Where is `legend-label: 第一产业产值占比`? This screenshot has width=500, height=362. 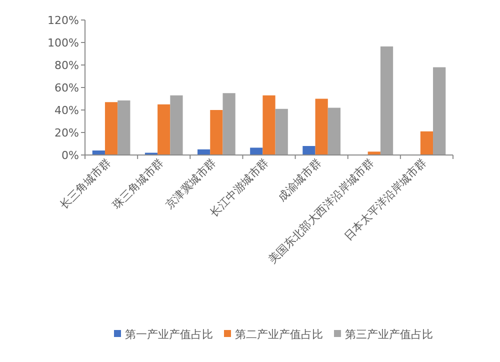 legend-label: 第一产业产值占比 is located at coordinates (169, 334).